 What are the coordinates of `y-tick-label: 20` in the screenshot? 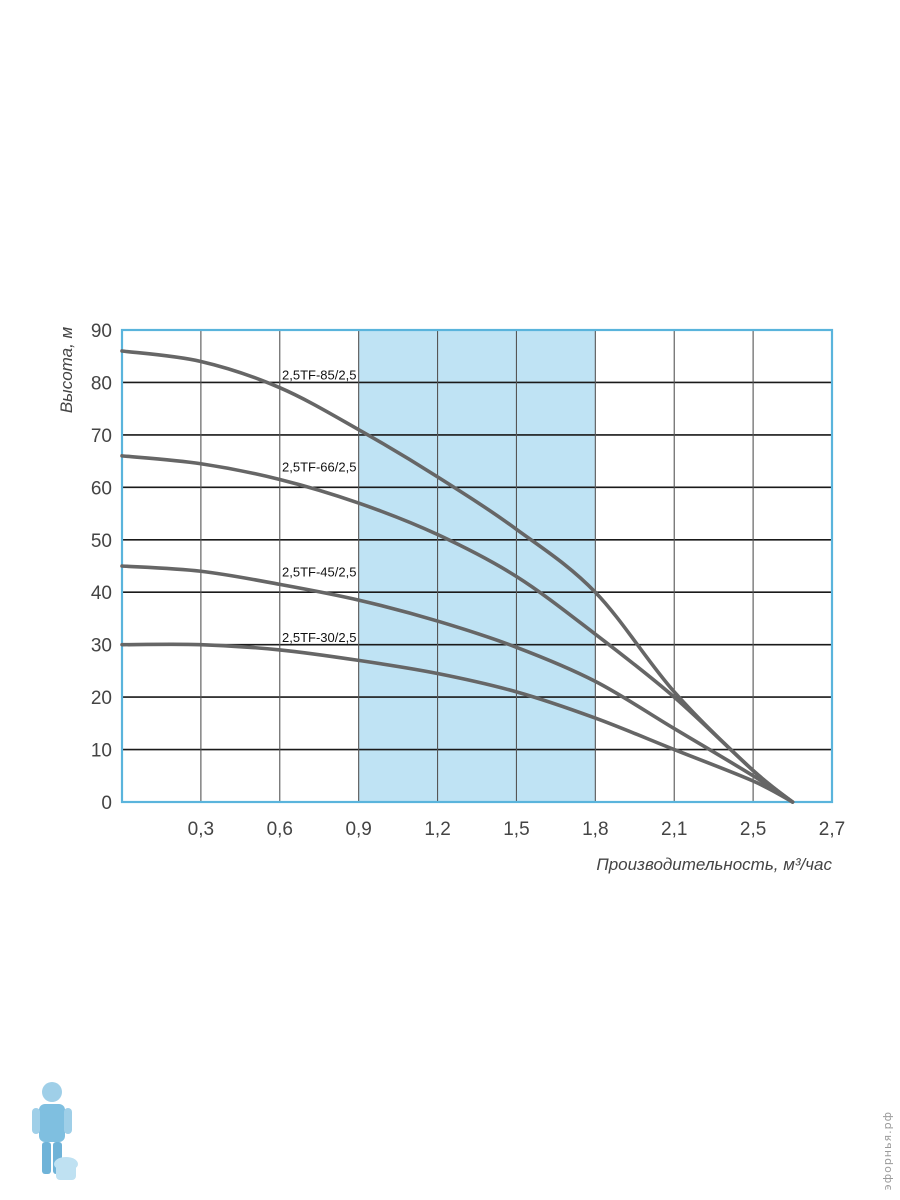 It's located at (101, 698).